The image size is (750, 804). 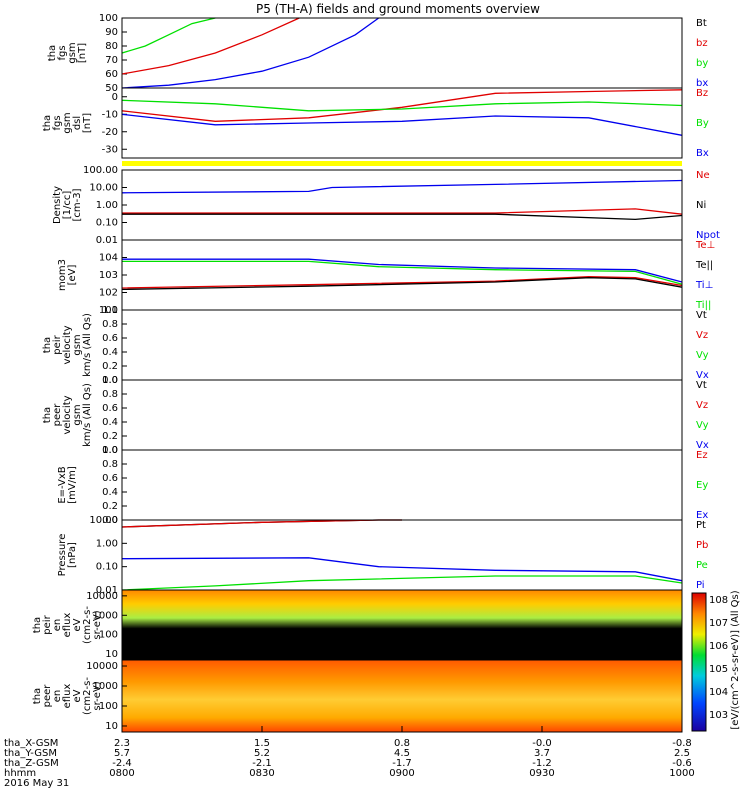 I want to click on legend-Ex: Ex, so click(x=702, y=515).